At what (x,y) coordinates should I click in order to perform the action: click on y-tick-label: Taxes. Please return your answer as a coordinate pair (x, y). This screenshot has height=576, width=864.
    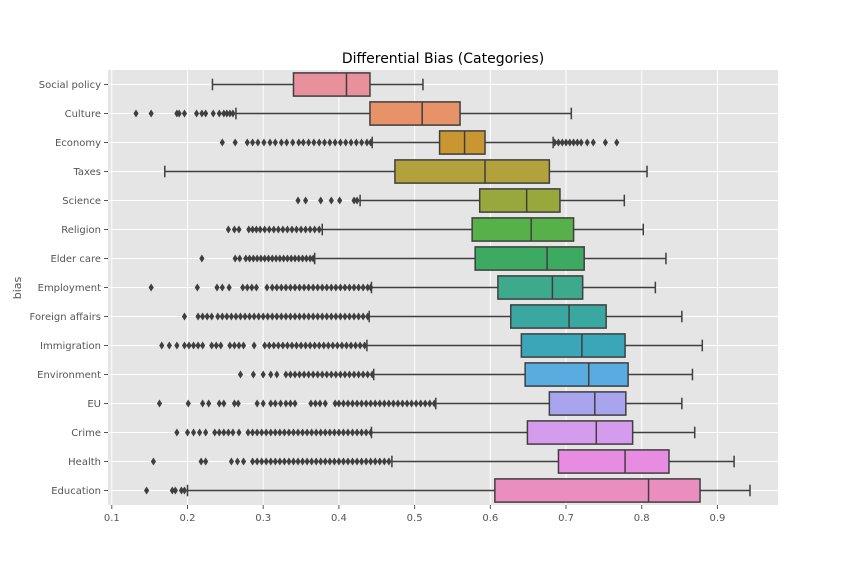
    Looking at the image, I should click on (86, 172).